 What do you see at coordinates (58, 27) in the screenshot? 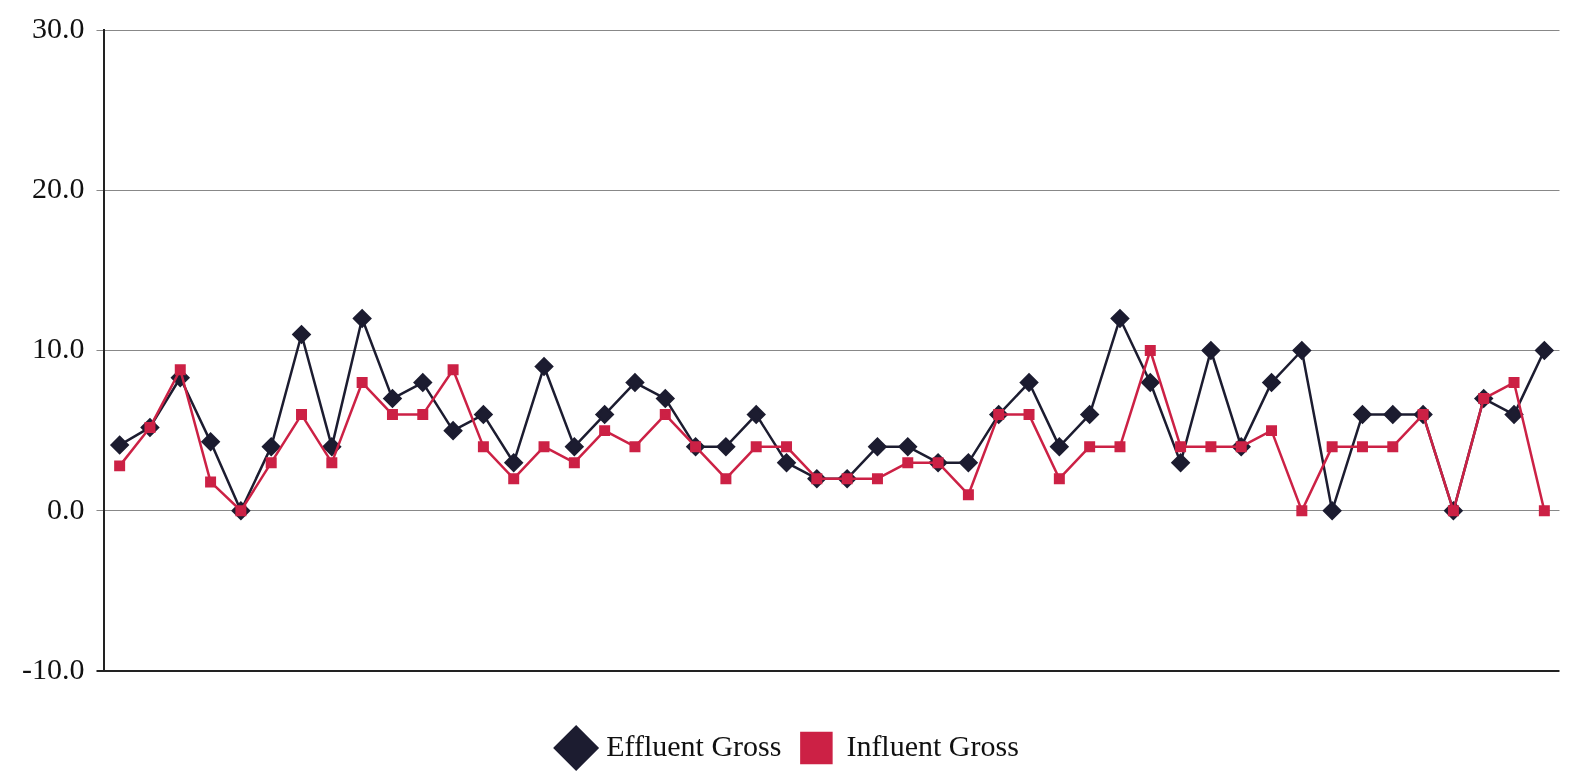
I see `y-tick-label: 30.0` at bounding box center [58, 27].